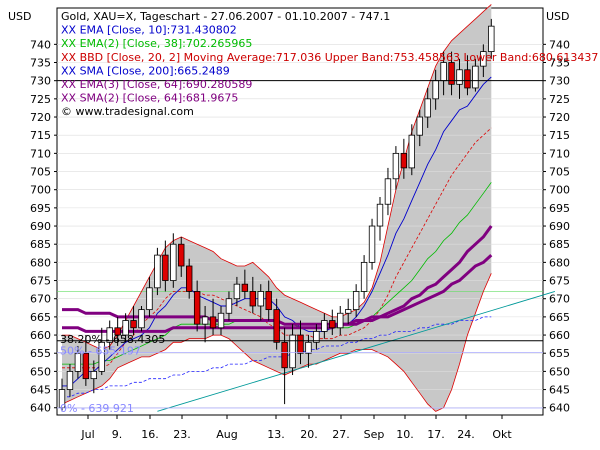 The width and height of the screenshot is (600, 450). Describe the element at coordinates (149, 30) in the screenshot. I see `legend-entry-1: XX EMA [Close, 10]:731.430802` at that location.